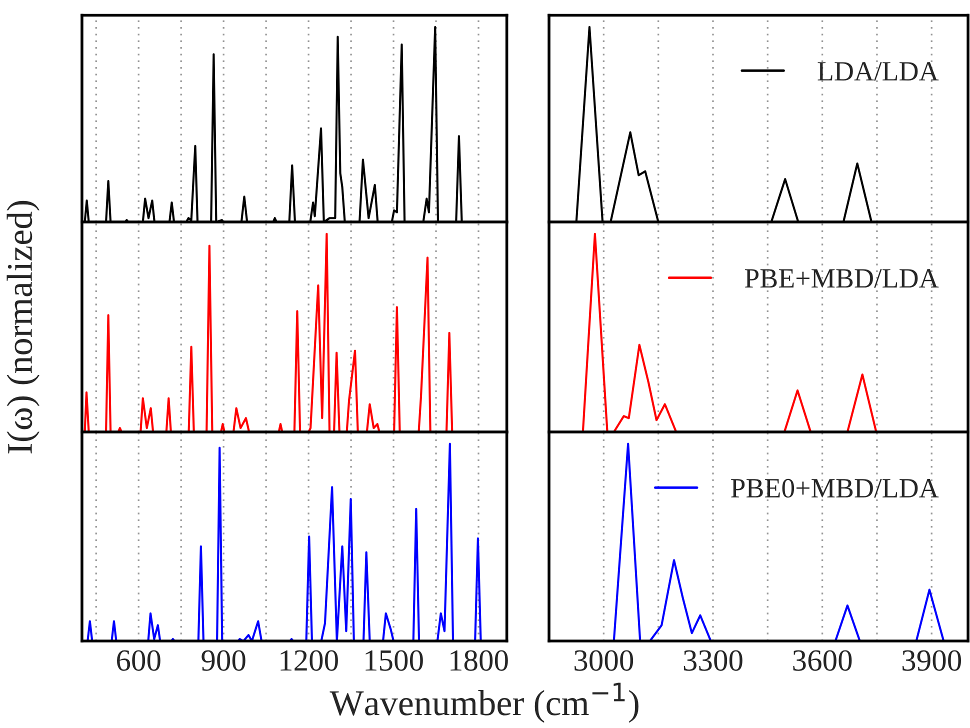 This screenshot has width=970, height=728. Describe the element at coordinates (224, 660) in the screenshot. I see `x-tick-label: 900` at that location.